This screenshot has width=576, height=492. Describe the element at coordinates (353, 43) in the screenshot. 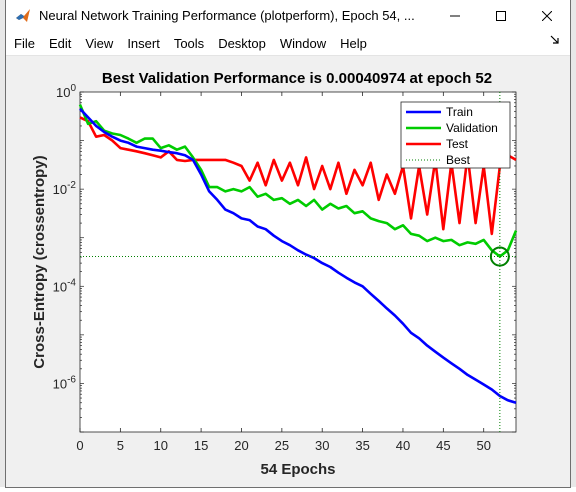

I see `menu-help: Help` at that location.